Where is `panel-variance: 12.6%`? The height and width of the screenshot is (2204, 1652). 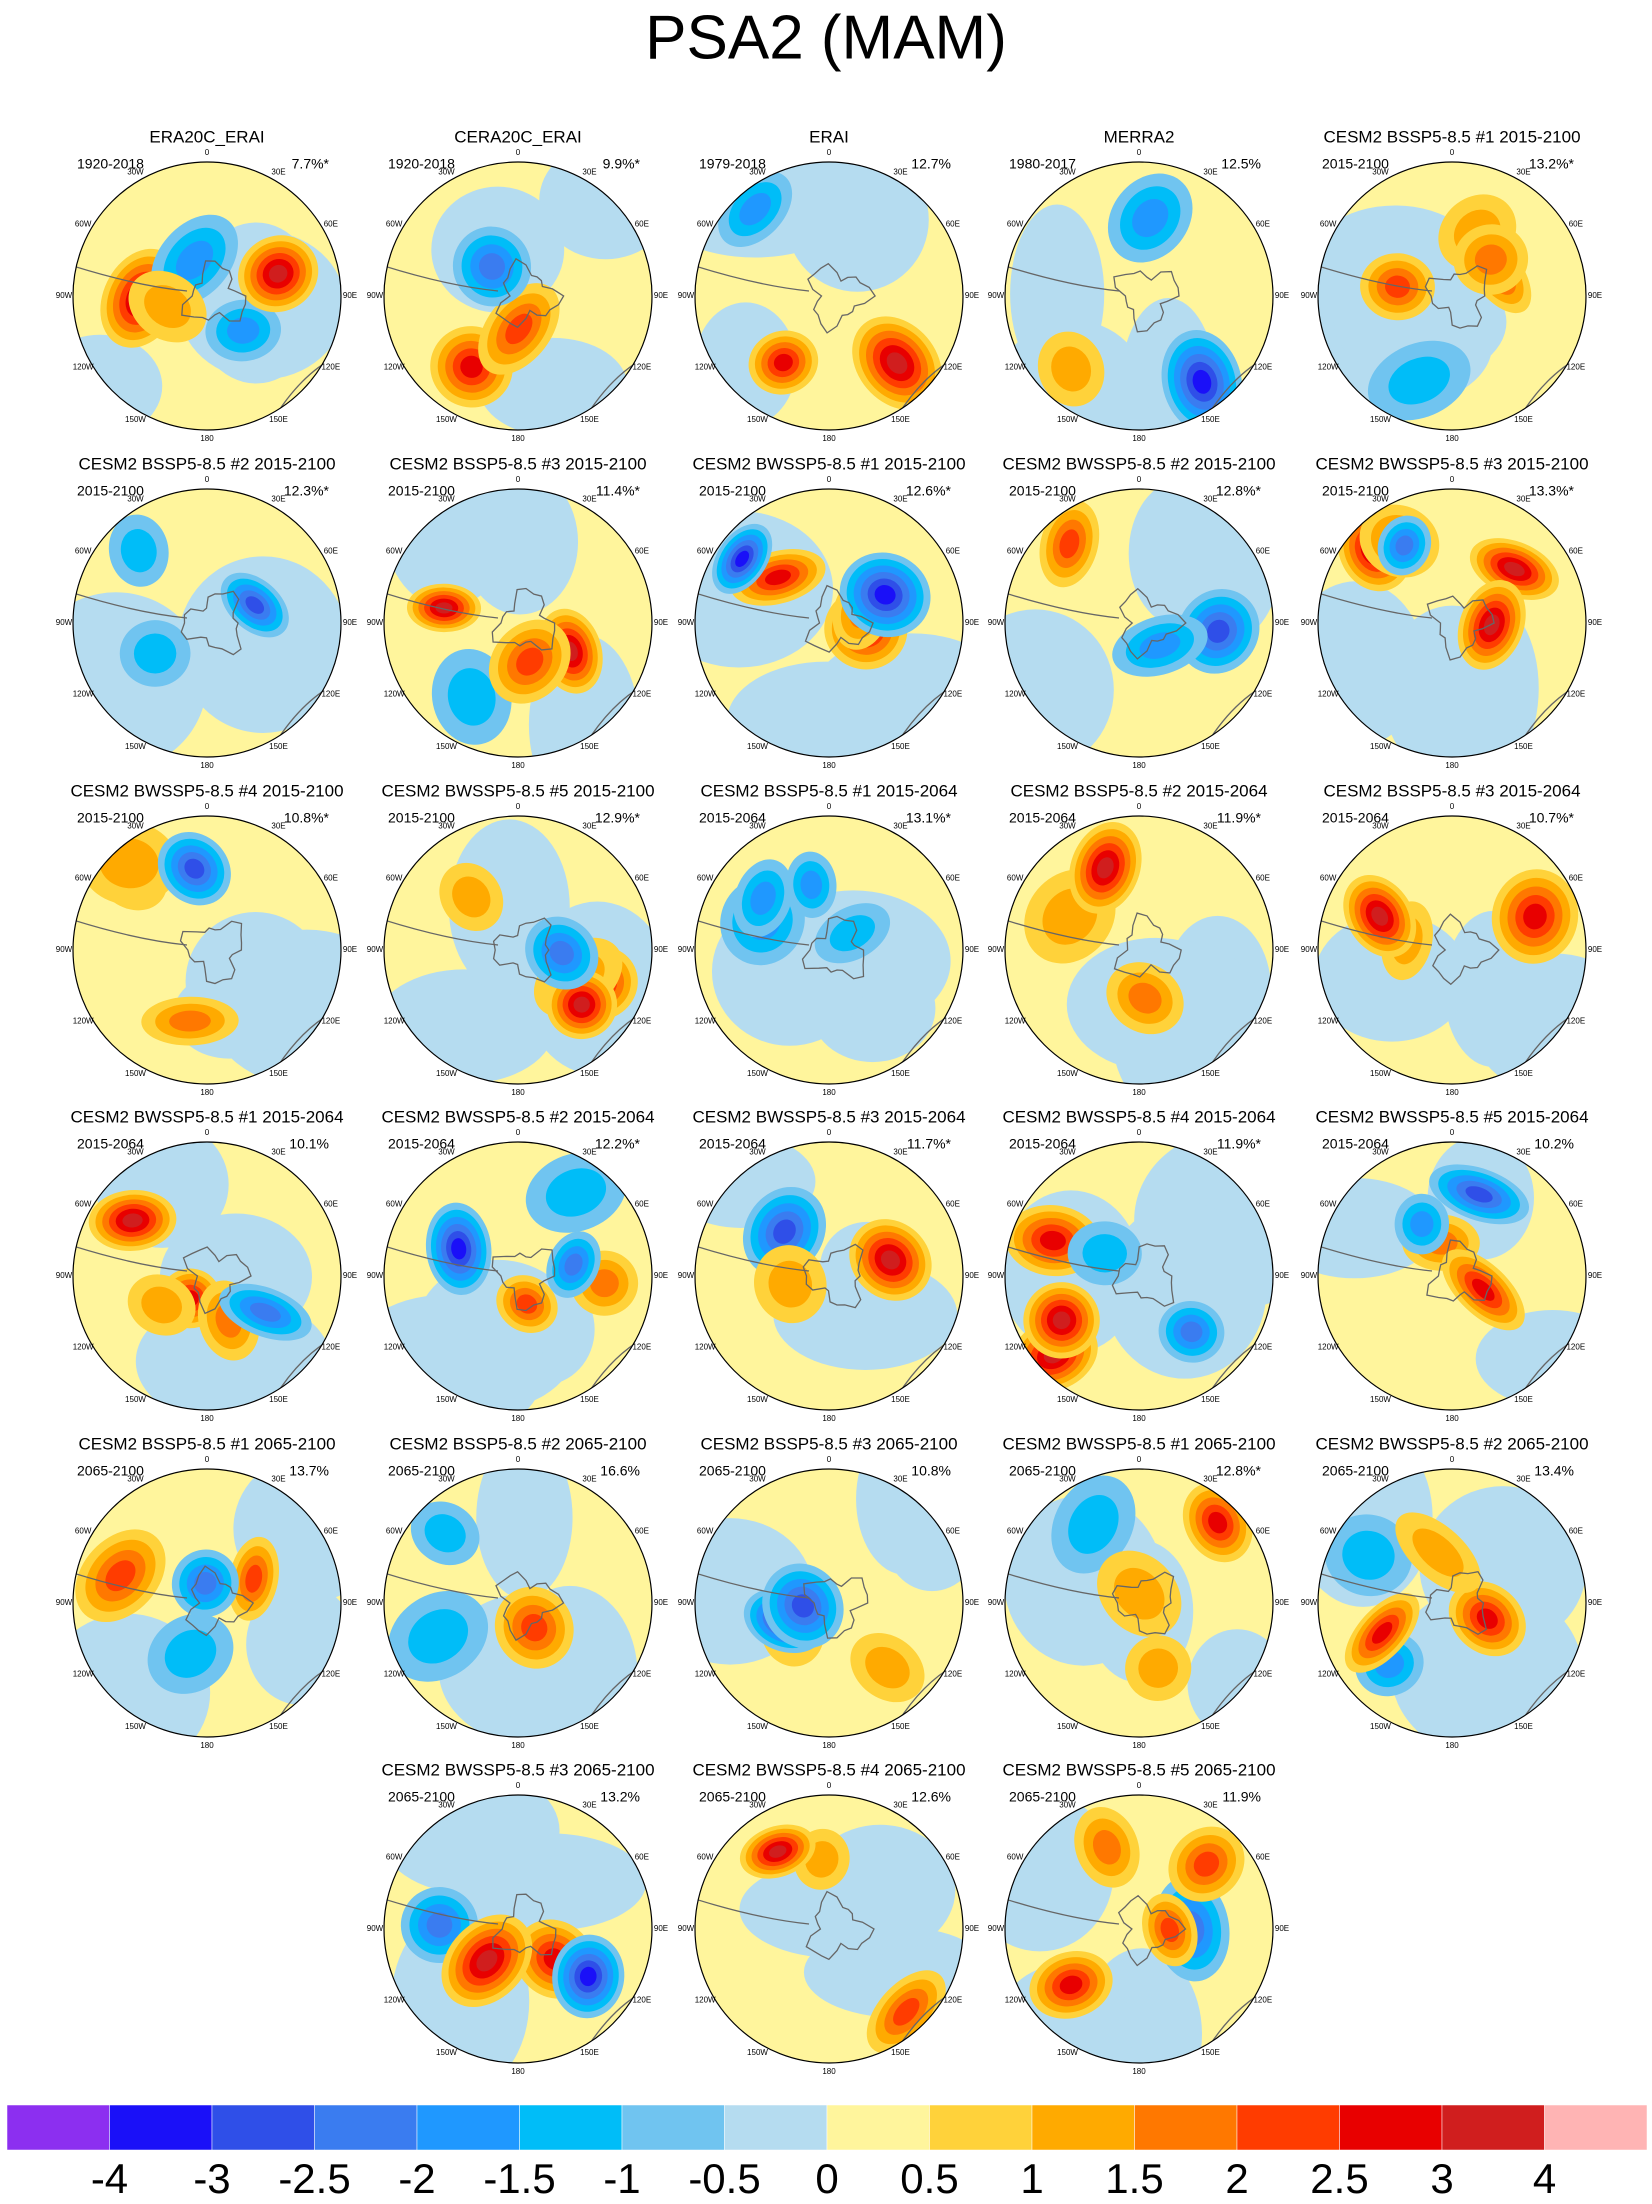 panel-variance: 12.6% is located at coordinates (931, 1797).